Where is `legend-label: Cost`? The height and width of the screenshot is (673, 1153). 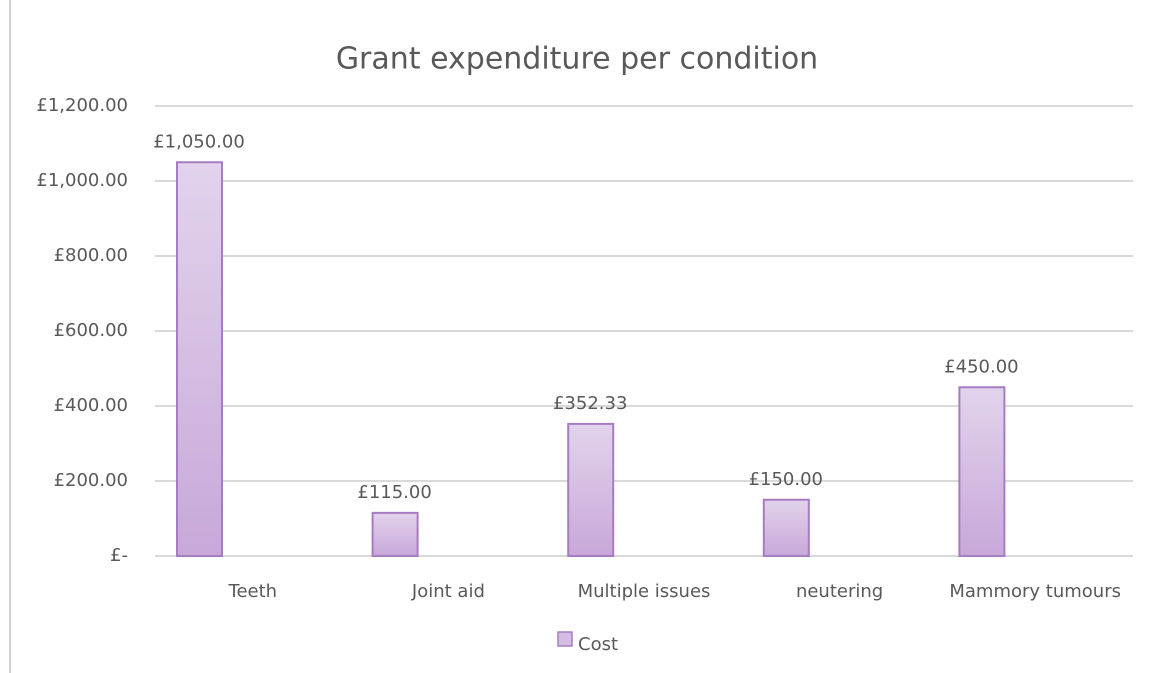 legend-label: Cost is located at coordinates (598, 644).